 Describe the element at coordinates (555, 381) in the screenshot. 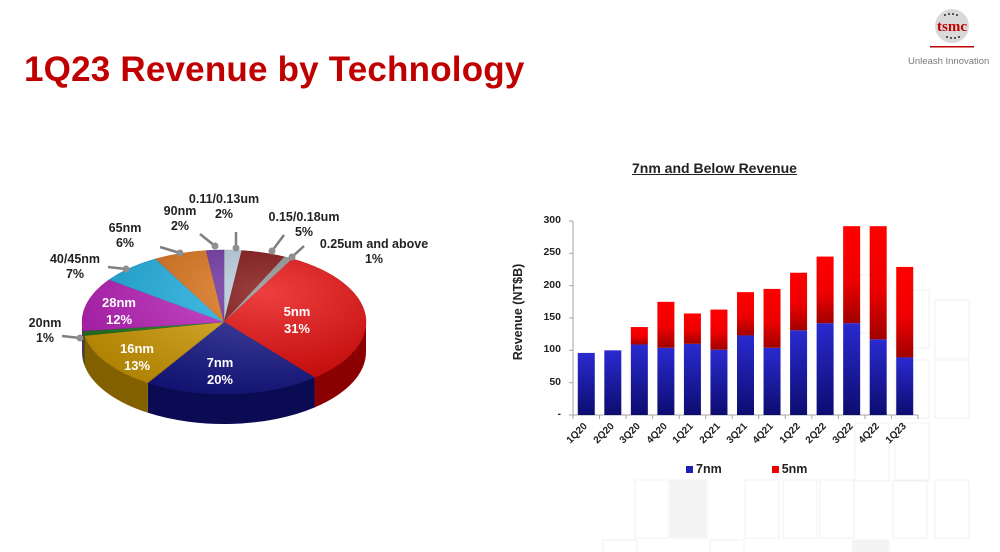

I see `y-tick-label: 50` at that location.